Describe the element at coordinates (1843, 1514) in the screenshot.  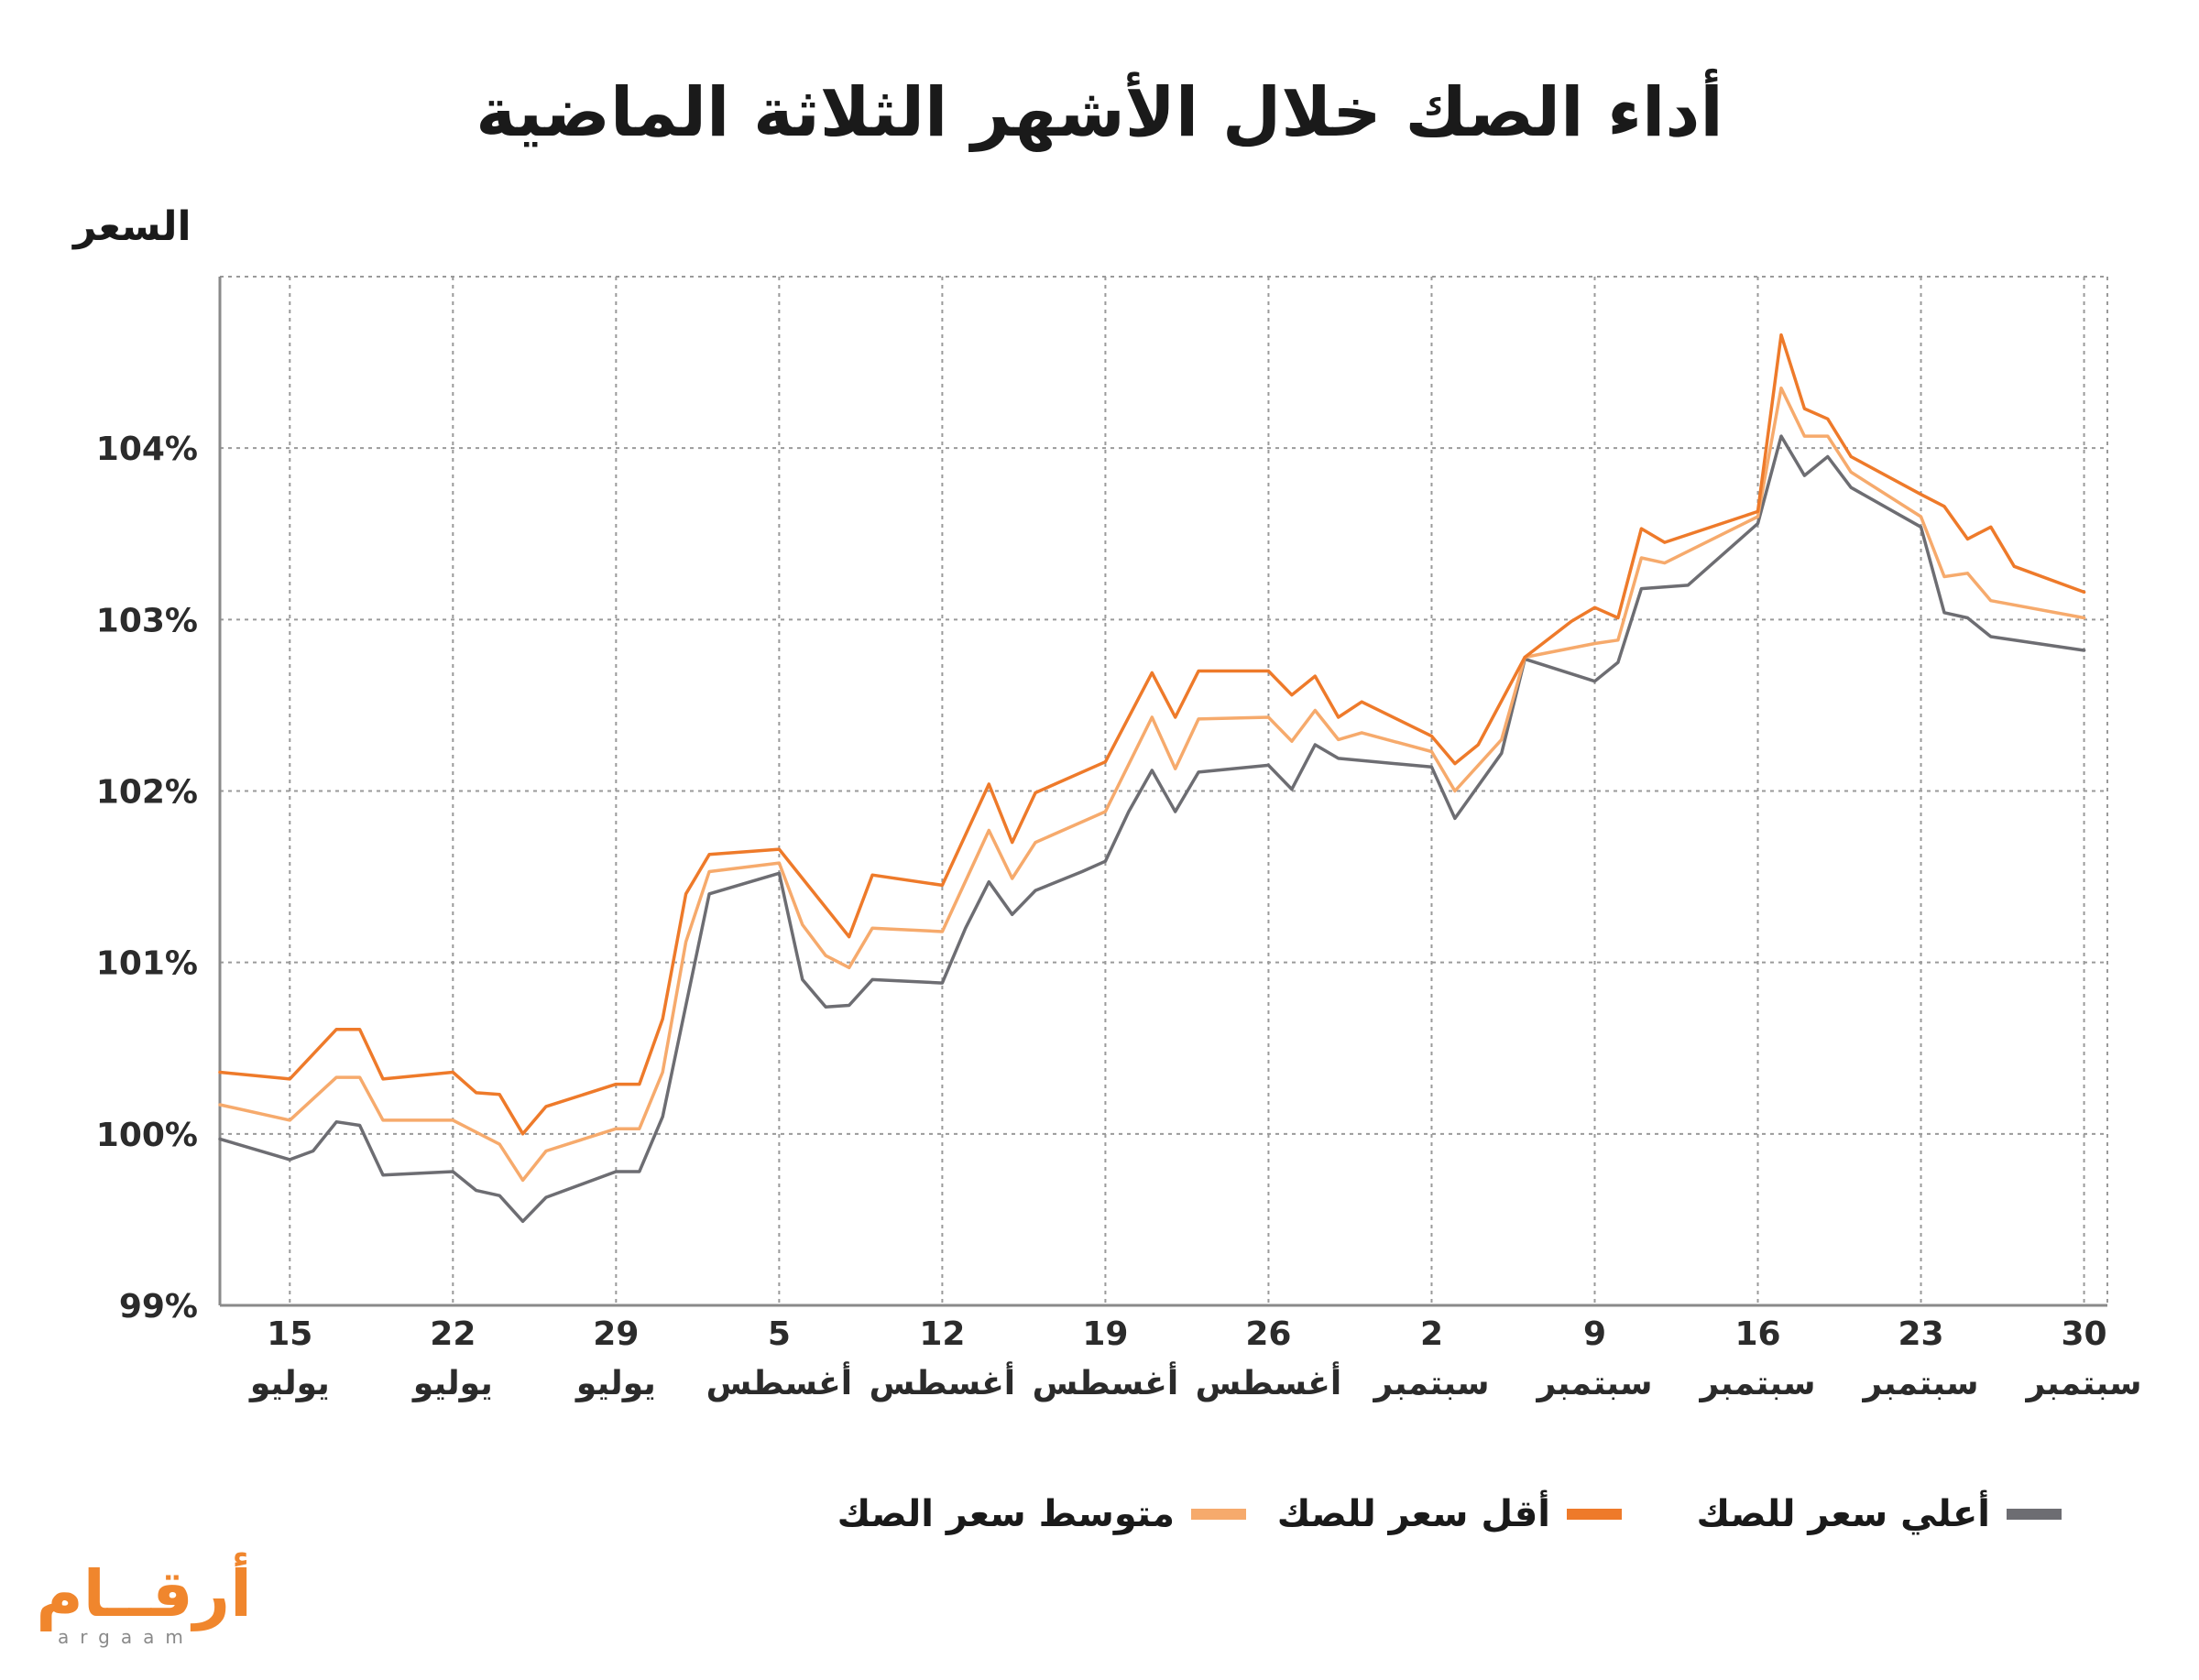
I see `legend-label-high: أعلي سعر للصك` at that location.